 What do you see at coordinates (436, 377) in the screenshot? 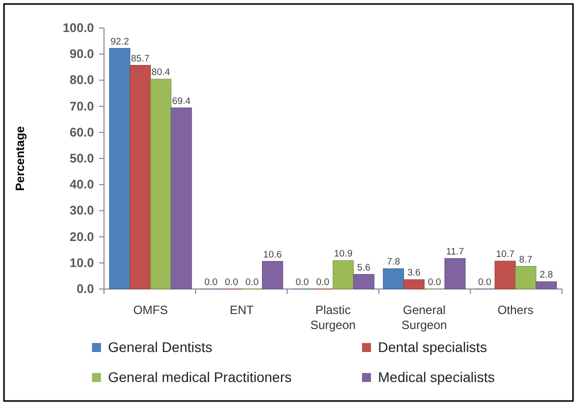
I see `legend-label: Medical specialists` at bounding box center [436, 377].